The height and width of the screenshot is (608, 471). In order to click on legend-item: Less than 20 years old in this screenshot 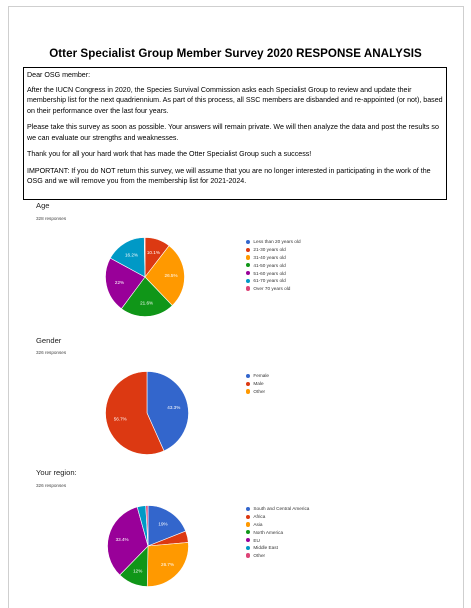, I will do `click(273, 242)`.